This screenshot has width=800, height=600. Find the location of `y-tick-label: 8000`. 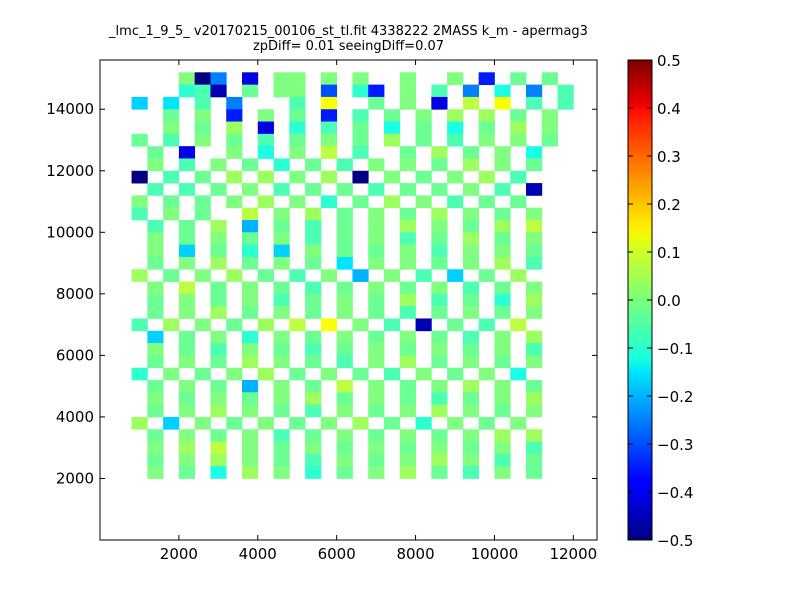

y-tick-label: 8000 is located at coordinates (75, 294).